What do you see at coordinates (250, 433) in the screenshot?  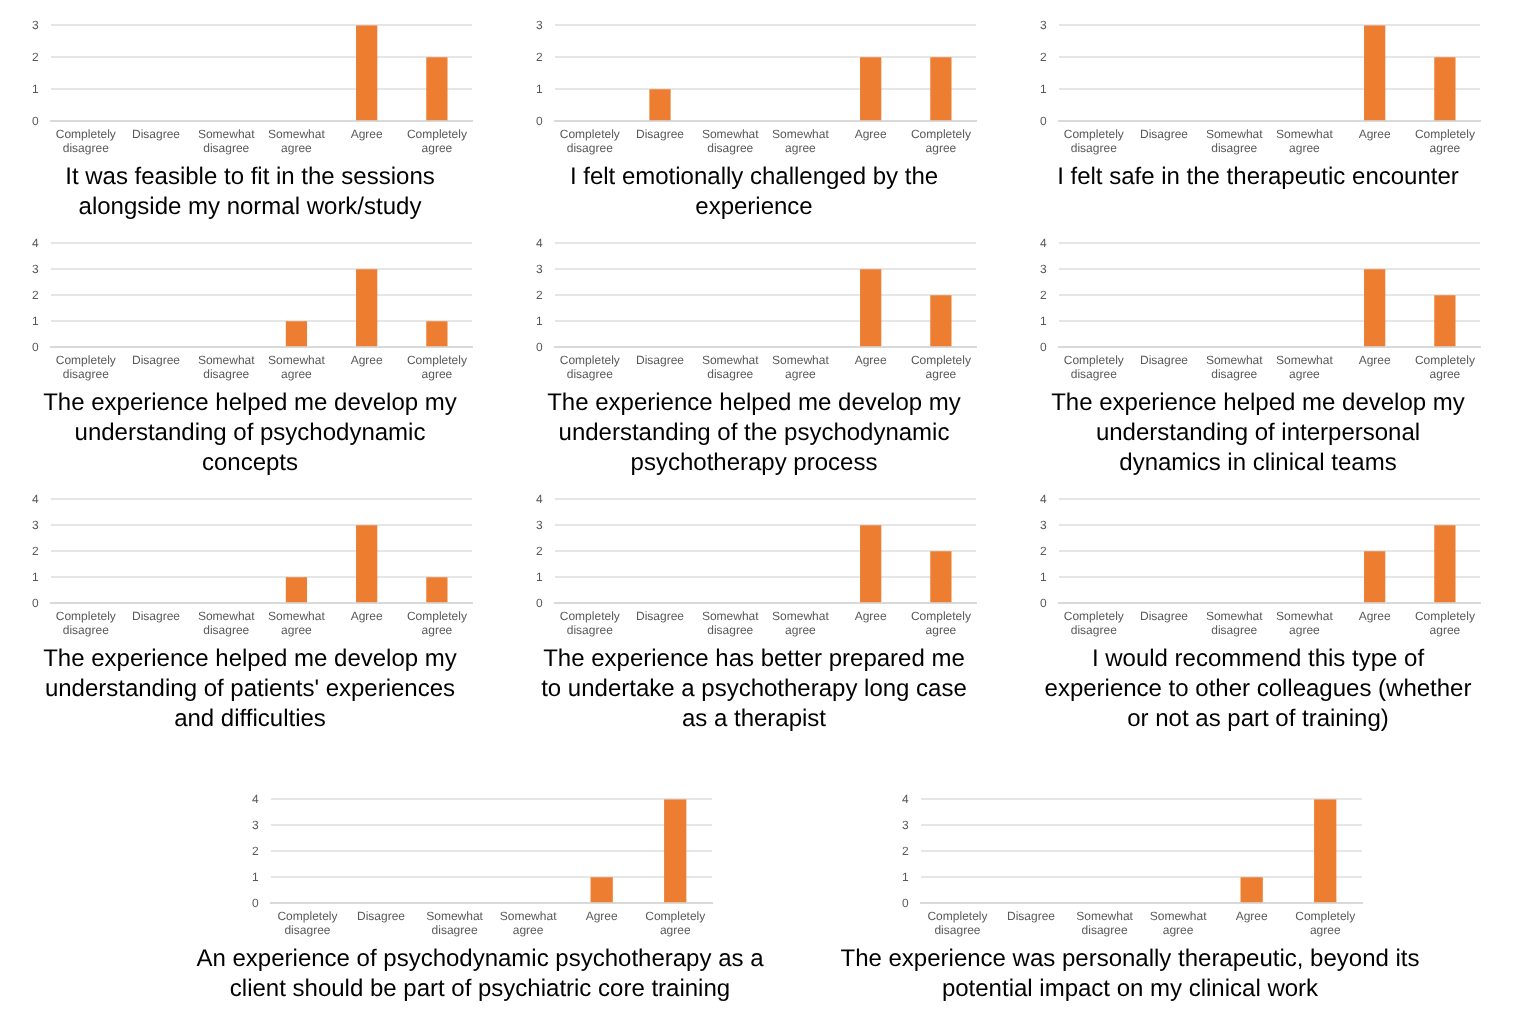 I see `text: The experience helped me develop my understanding of psychodynamic concepts` at bounding box center [250, 433].